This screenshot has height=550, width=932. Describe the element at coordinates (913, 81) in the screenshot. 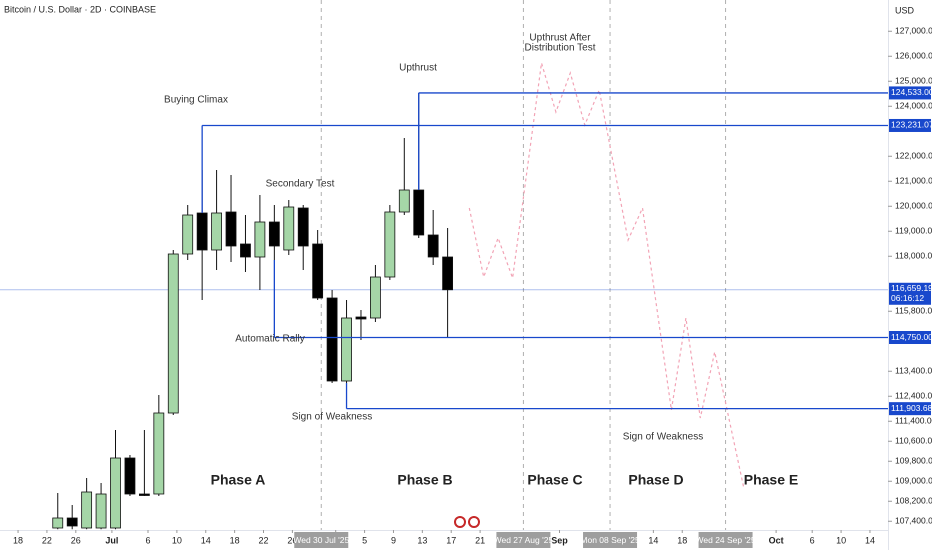

I see `y-tick-label: 125,000.00` at that location.